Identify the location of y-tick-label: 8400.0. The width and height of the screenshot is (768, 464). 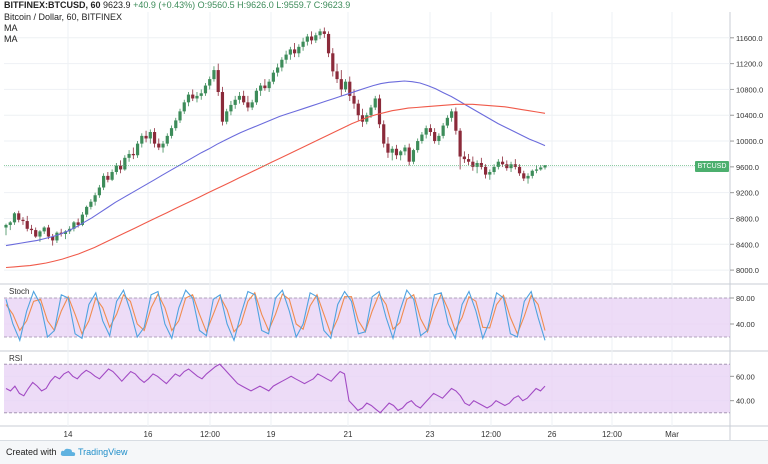
(747, 244).